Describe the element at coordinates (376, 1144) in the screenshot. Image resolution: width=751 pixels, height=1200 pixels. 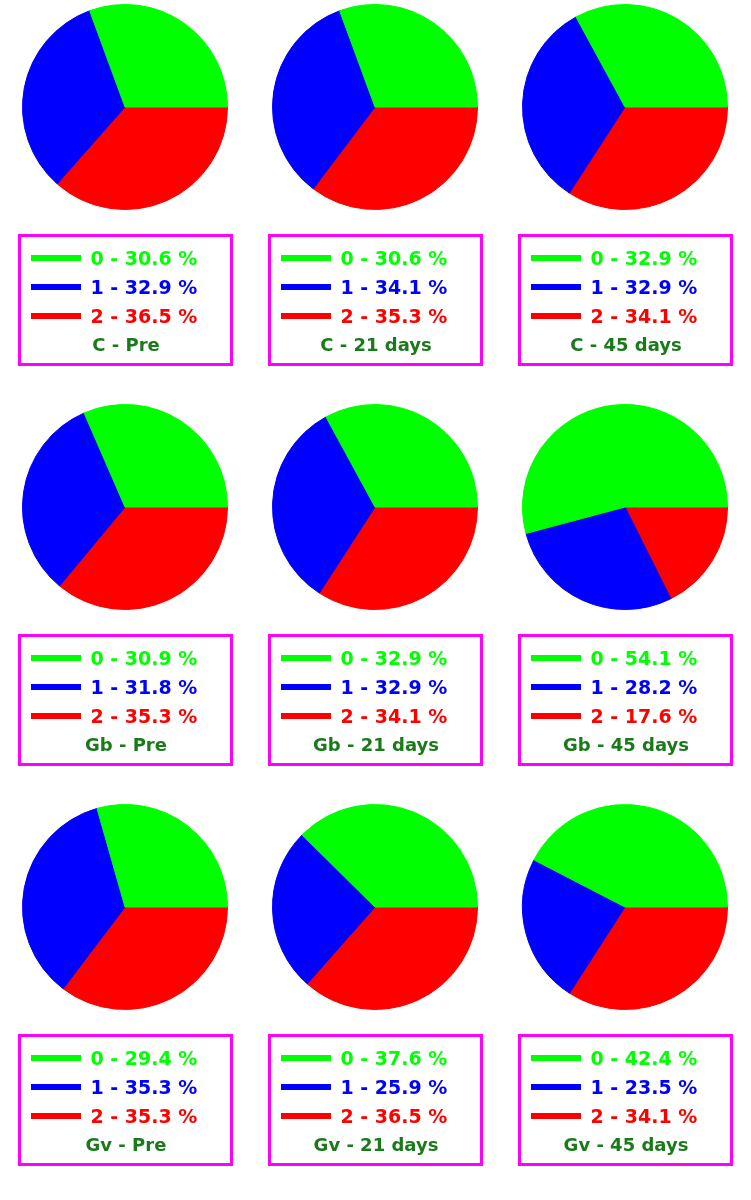
I see `text: Gv - 21 days` at that location.